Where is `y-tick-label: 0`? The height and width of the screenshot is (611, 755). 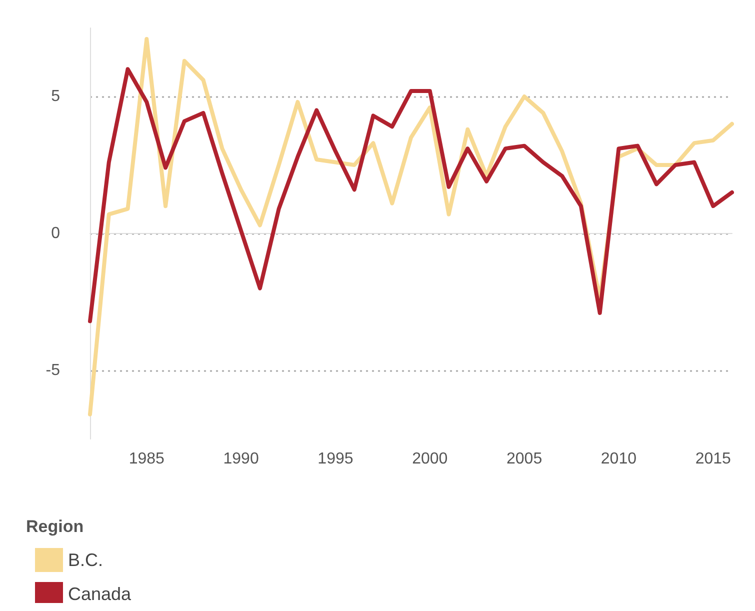
y-tick-label: 0 is located at coordinates (55, 233).